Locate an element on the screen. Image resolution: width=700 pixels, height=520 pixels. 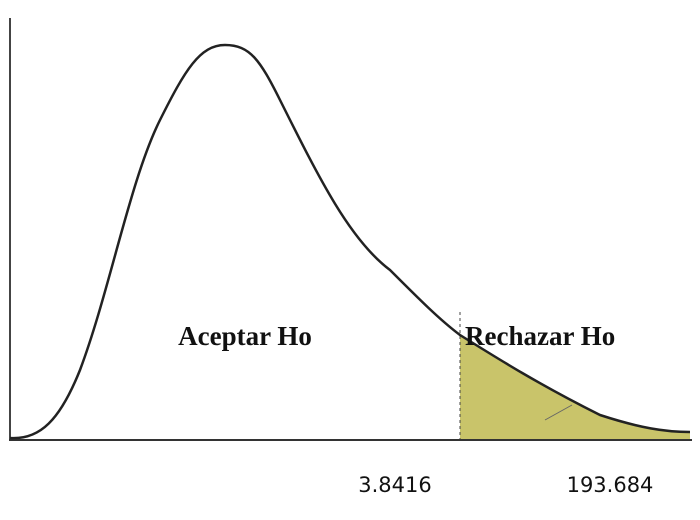
critical-value: 3.8416 is located at coordinates (394, 485).